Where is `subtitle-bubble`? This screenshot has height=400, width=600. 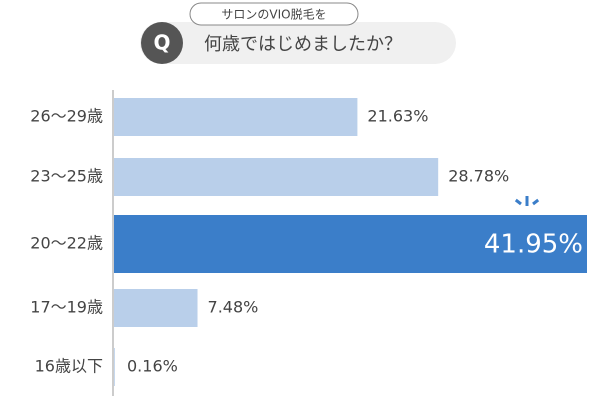 subtitle-bubble is located at coordinates (274, 14).